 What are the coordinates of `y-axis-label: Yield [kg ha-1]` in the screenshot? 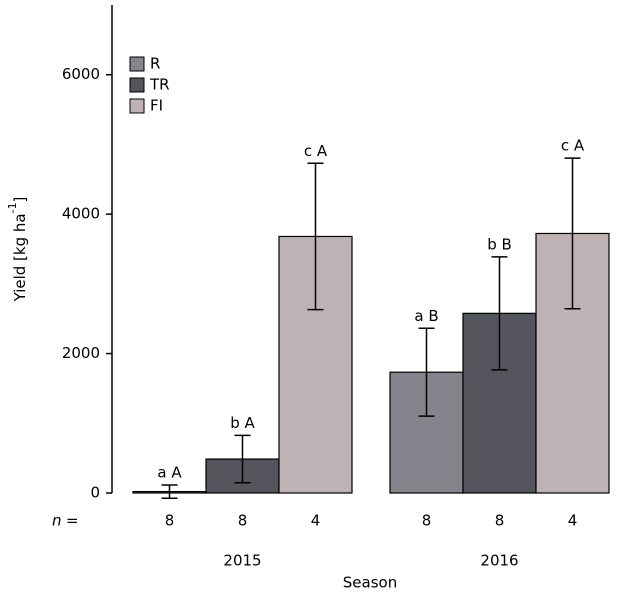 It's located at (17, 250).